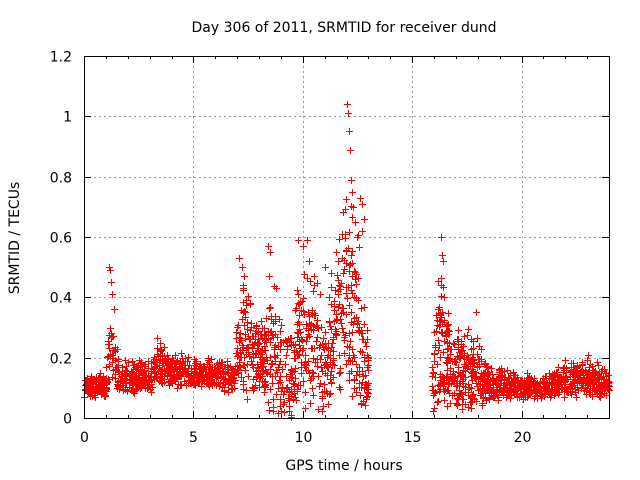 The height and width of the screenshot is (480, 640). Describe the element at coordinates (15, 238) in the screenshot. I see `y-axis-label: SRMTID / TECUs` at that location.